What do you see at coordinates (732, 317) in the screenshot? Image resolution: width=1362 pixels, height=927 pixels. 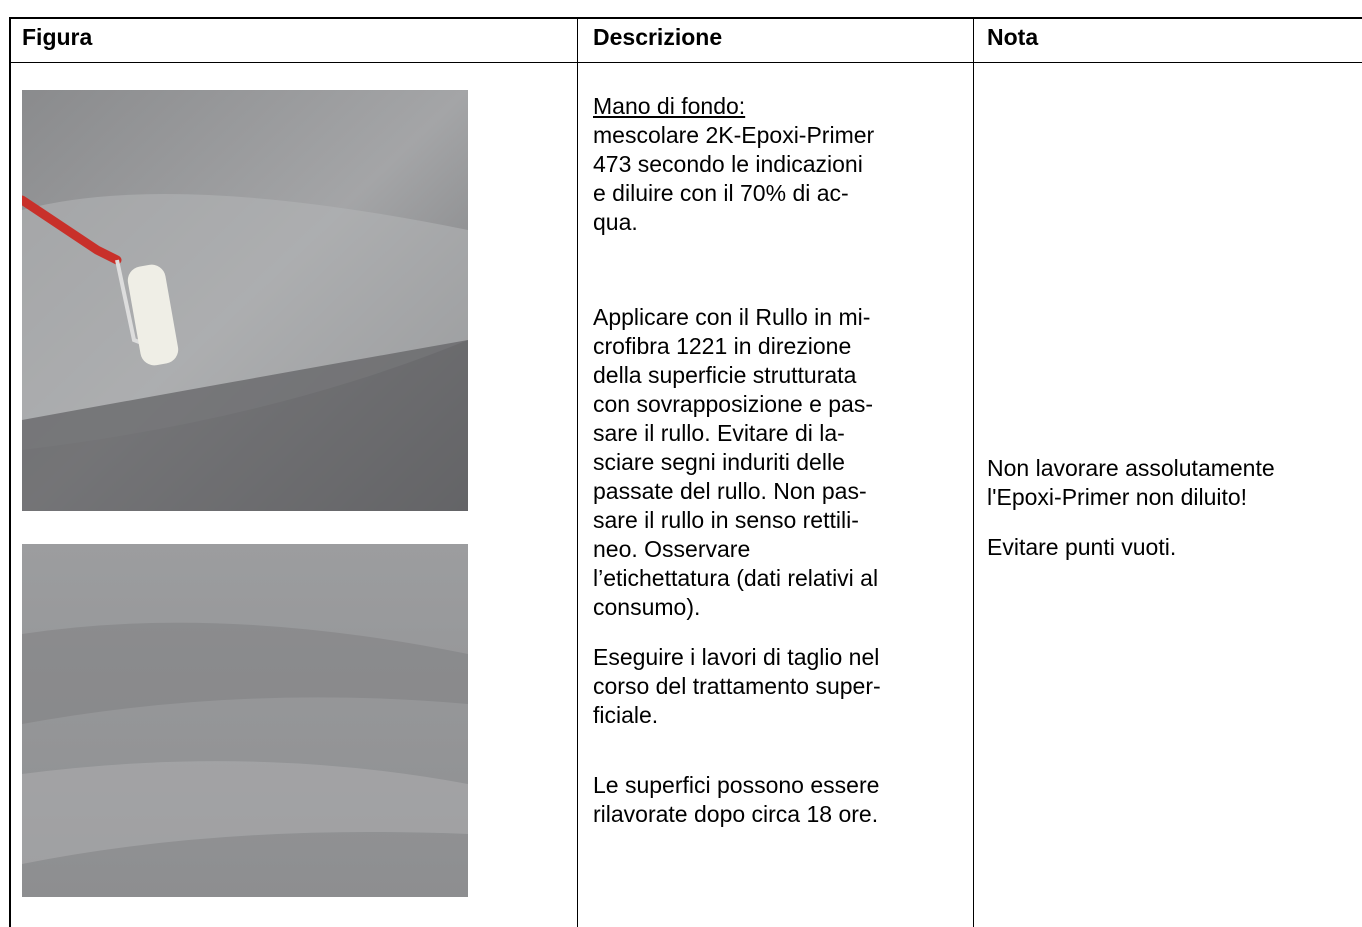 I see `text-line: Applicare con il Rullo in mi-` at bounding box center [732, 317].